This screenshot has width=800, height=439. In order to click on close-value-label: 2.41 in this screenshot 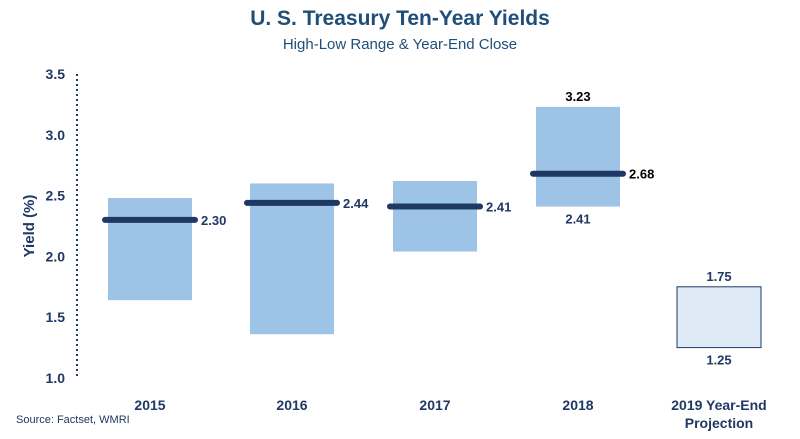, I will do `click(498, 207)`.